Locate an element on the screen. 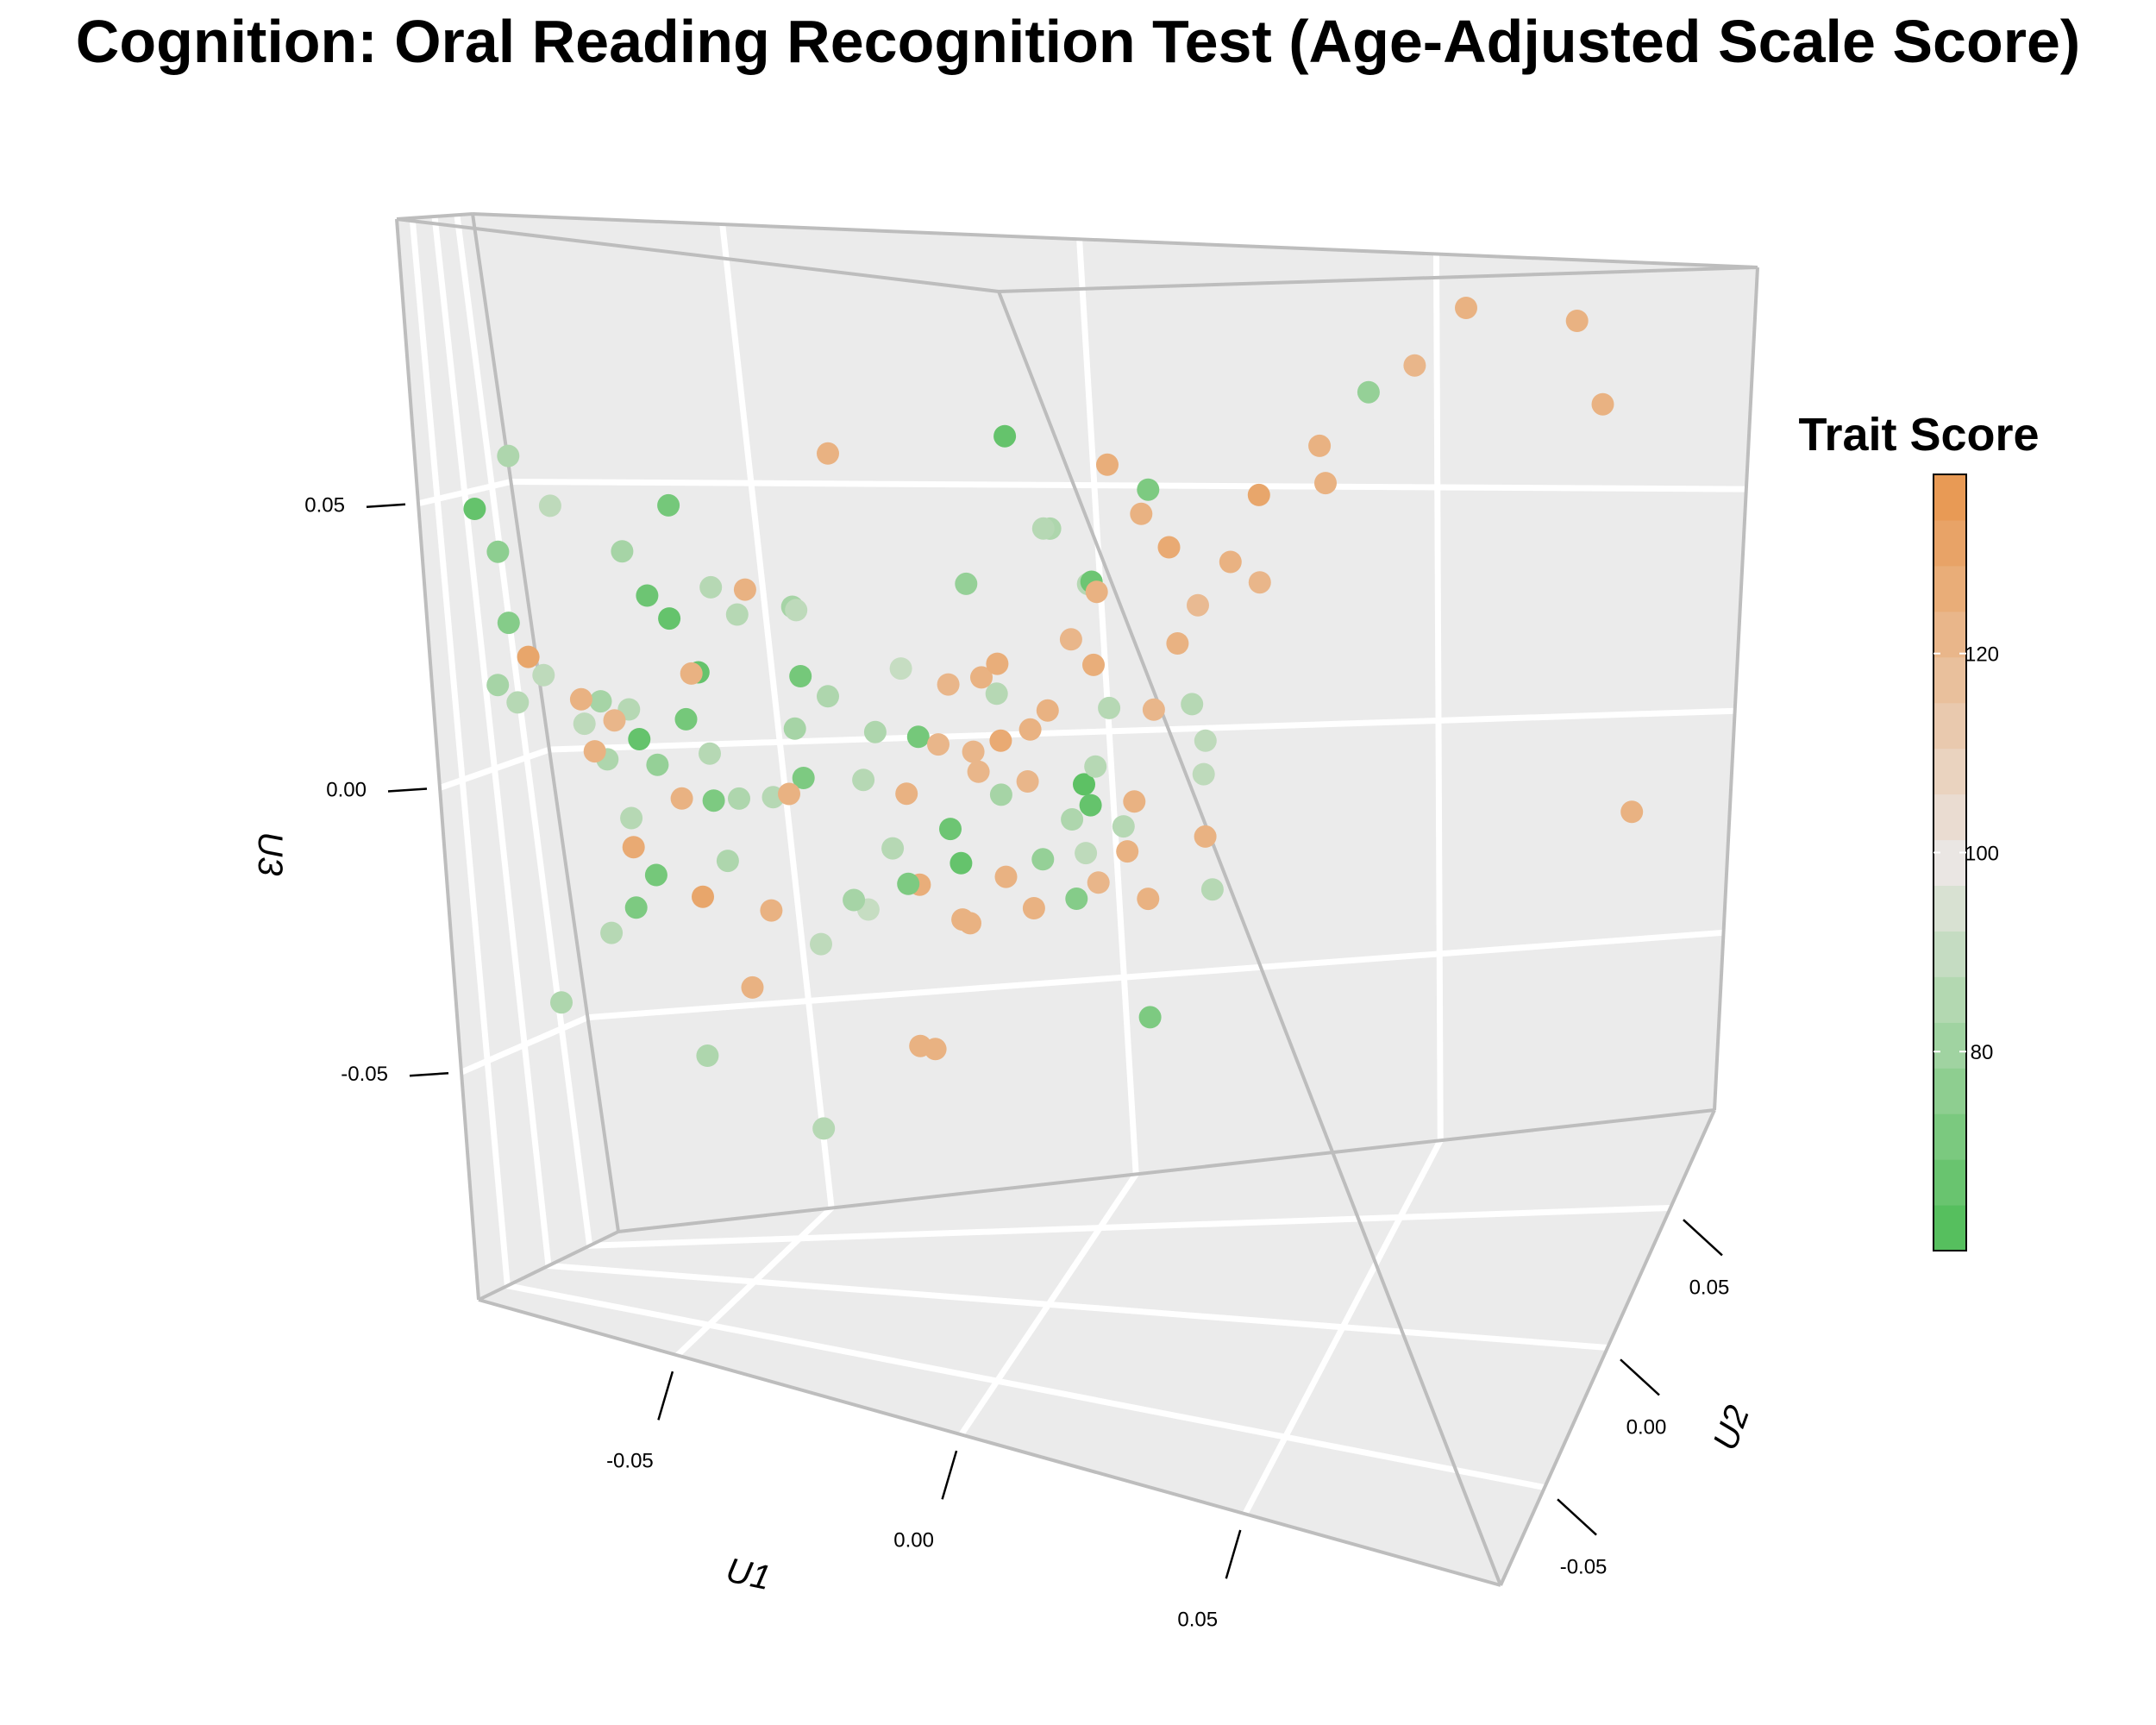 This screenshot has height=1725, width=2156. y-tick-label: 0.05 is located at coordinates (1709, 1287).